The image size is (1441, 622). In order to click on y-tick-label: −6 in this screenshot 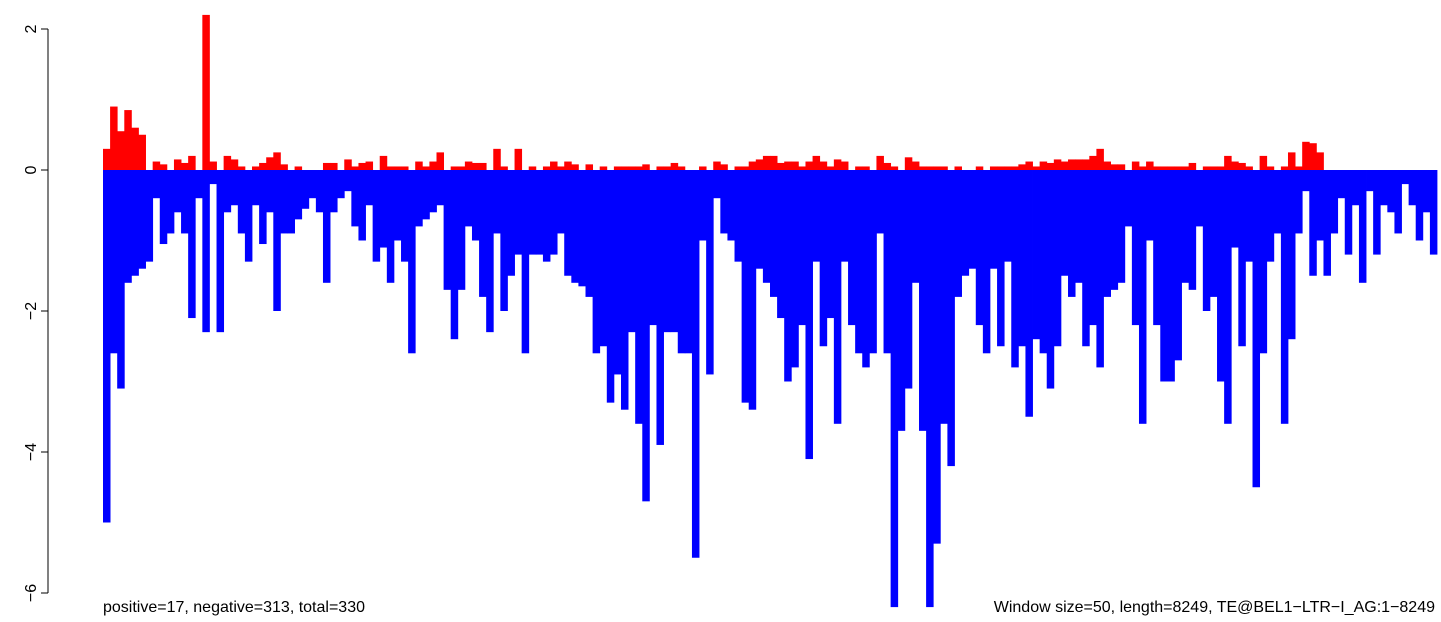, I will do `click(31, 593)`.